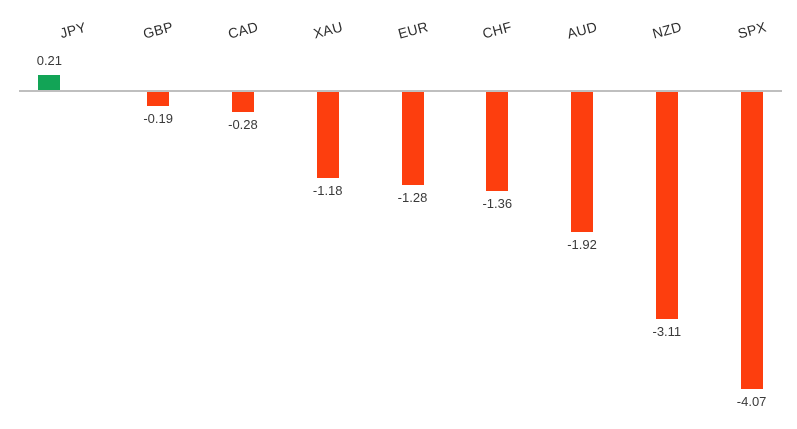 This screenshot has width=797, height=429. I want to click on zero-baseline, so click(400, 91).